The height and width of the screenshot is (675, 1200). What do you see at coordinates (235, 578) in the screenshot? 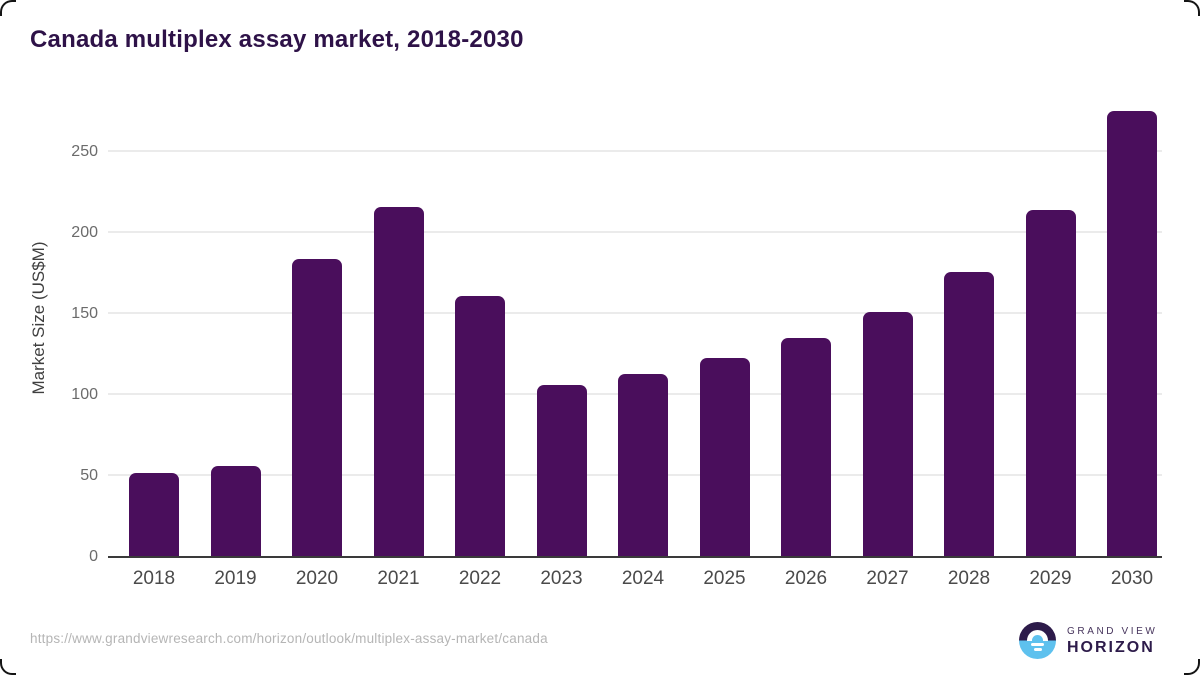
I see `x-tick-label: 2019` at bounding box center [235, 578].